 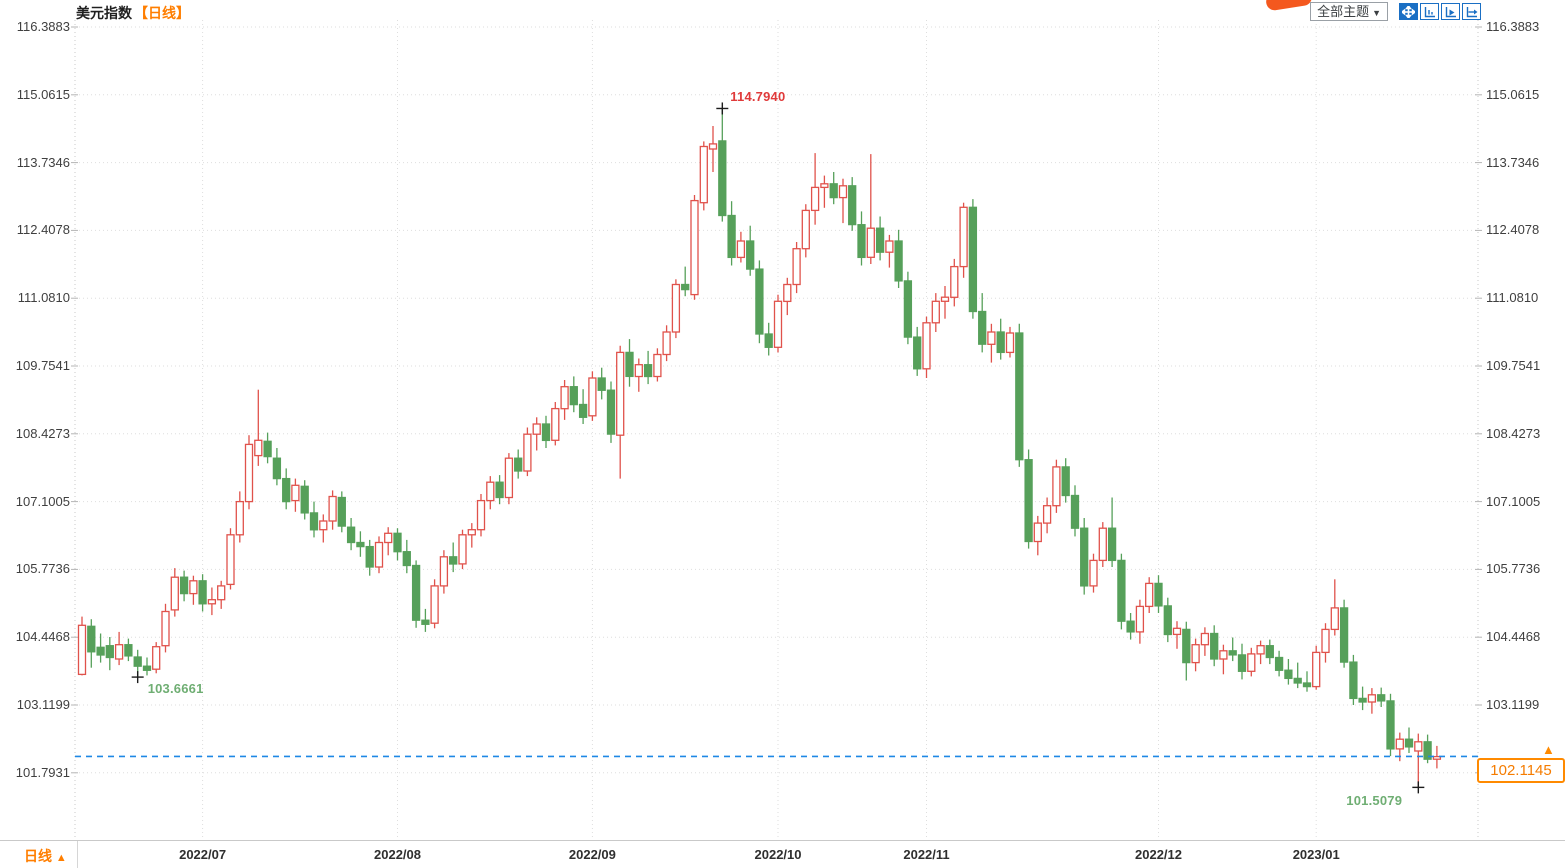 What do you see at coordinates (133, 13) in the screenshot?
I see `chart-title: 美元指数 【日线】` at bounding box center [133, 13].